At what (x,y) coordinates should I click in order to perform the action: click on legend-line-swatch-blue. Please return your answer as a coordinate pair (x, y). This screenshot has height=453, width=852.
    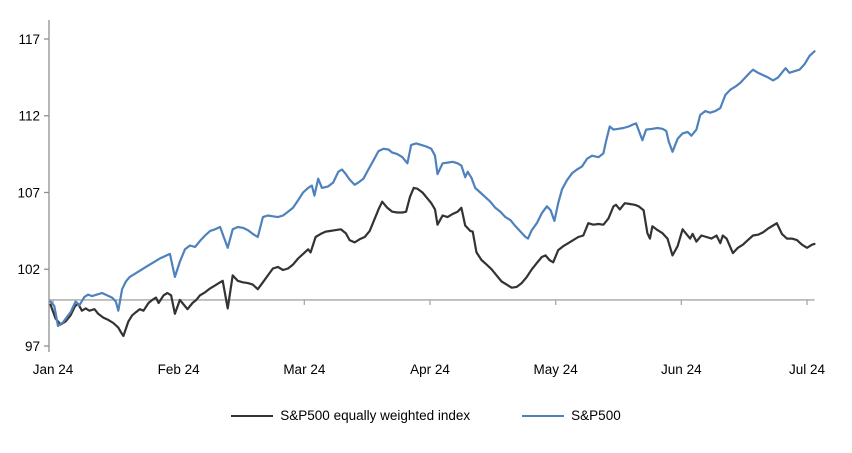
    Looking at the image, I should click on (543, 415).